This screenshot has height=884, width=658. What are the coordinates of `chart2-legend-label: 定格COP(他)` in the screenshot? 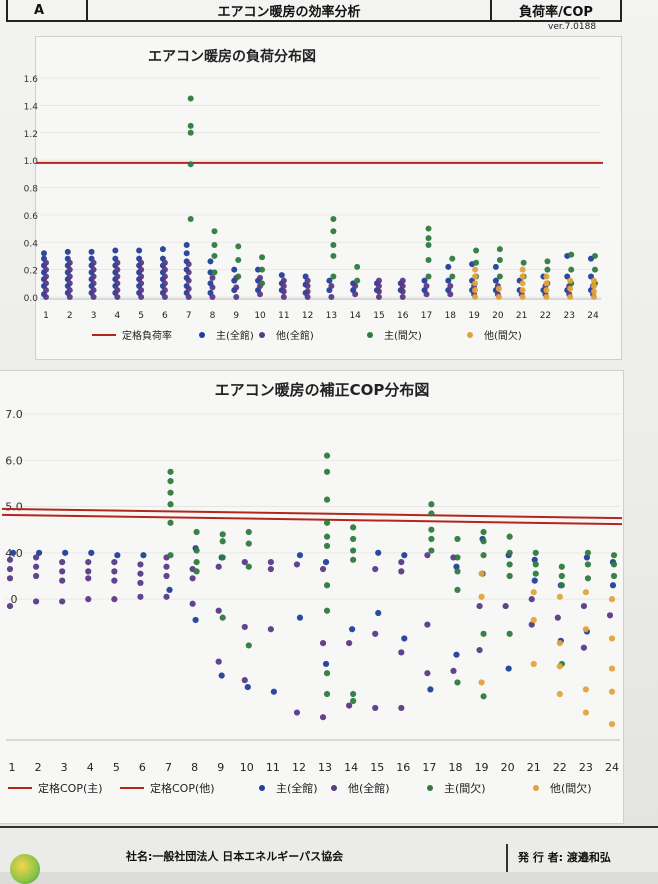 It's located at (182, 788).